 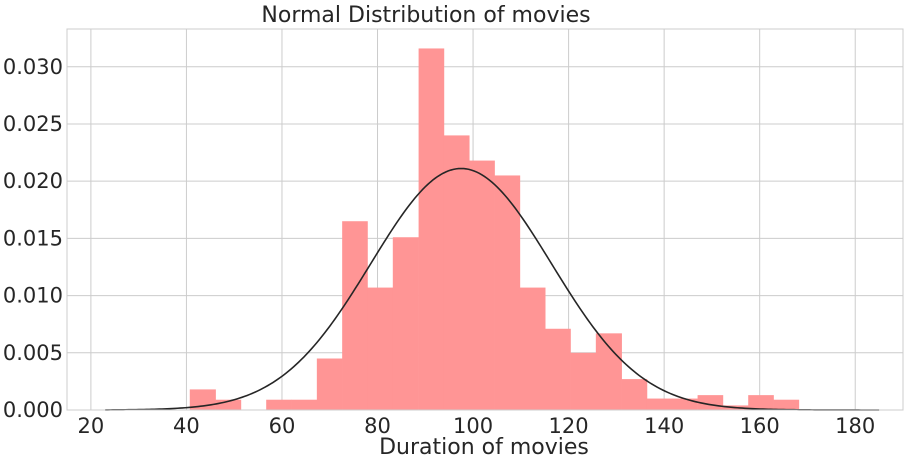 I want to click on y-tick-label: 0.015, so click(x=33, y=238).